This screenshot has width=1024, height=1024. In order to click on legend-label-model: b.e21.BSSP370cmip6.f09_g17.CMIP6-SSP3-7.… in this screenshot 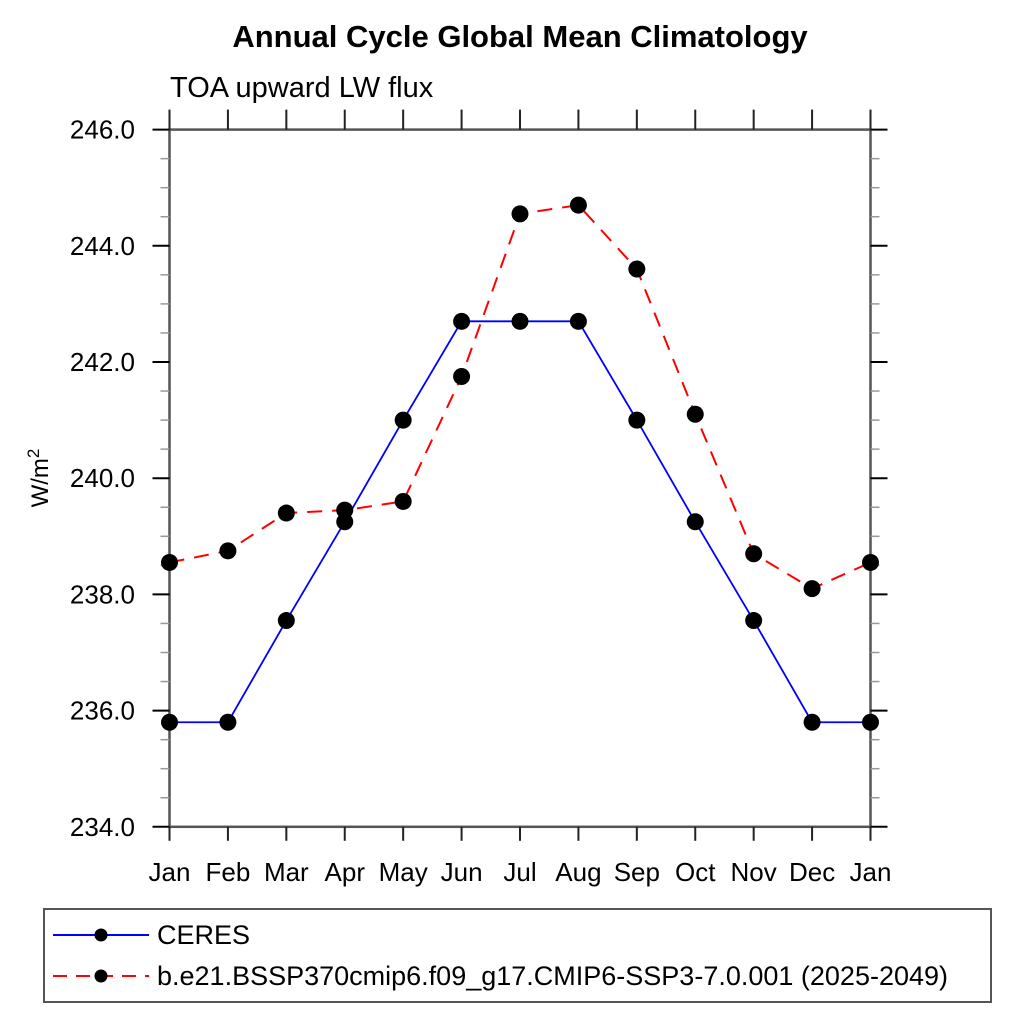, I will do `click(553, 975)`.